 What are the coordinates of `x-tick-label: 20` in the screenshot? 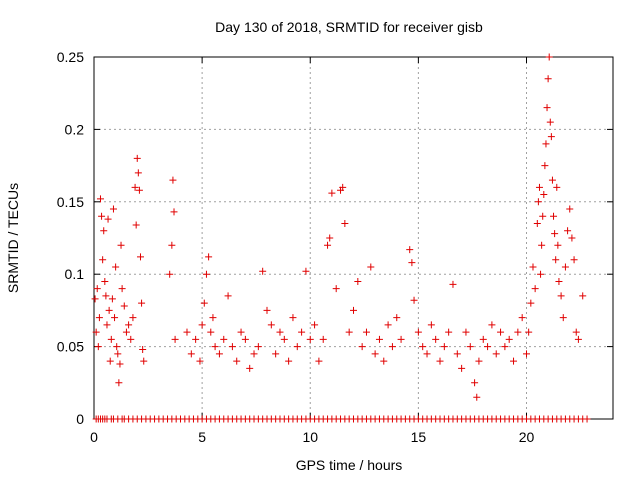 It's located at (527, 437).